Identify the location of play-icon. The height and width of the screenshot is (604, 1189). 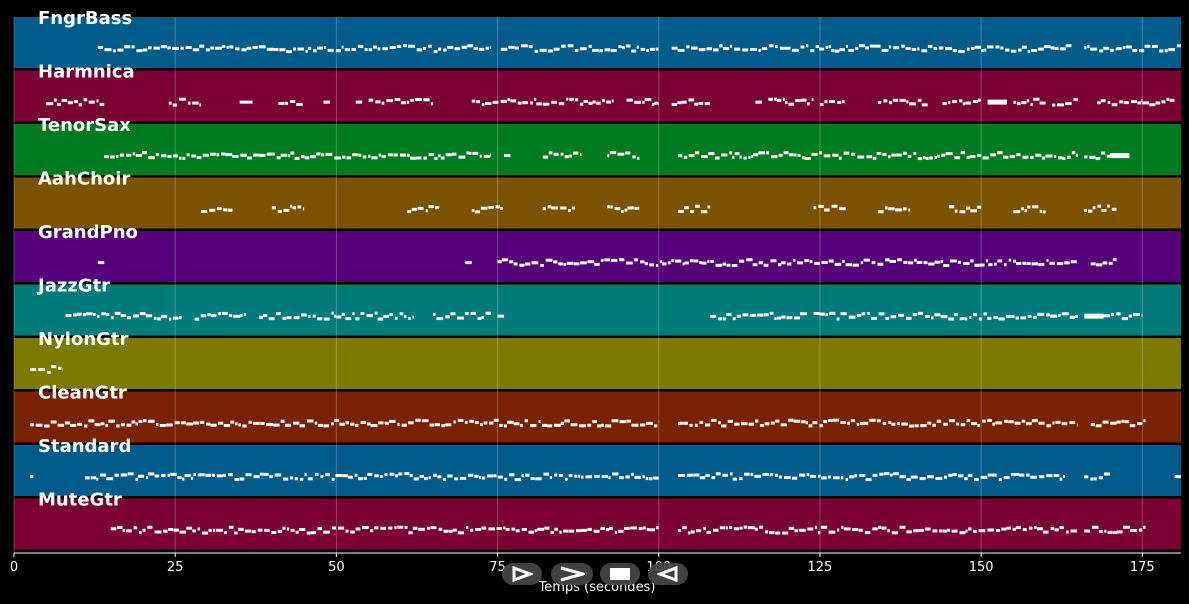
(522, 574).